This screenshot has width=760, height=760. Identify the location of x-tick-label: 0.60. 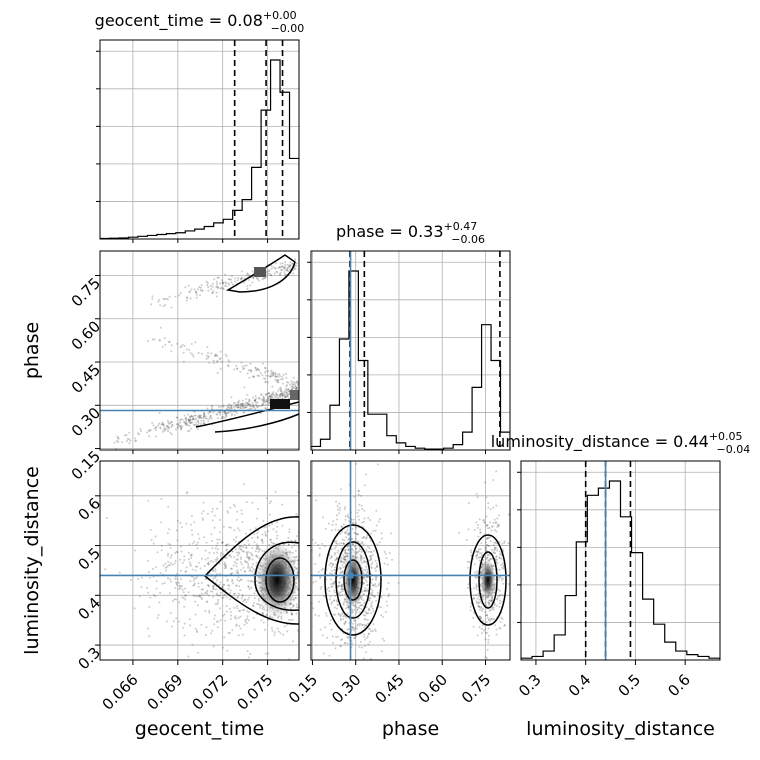
(433, 689).